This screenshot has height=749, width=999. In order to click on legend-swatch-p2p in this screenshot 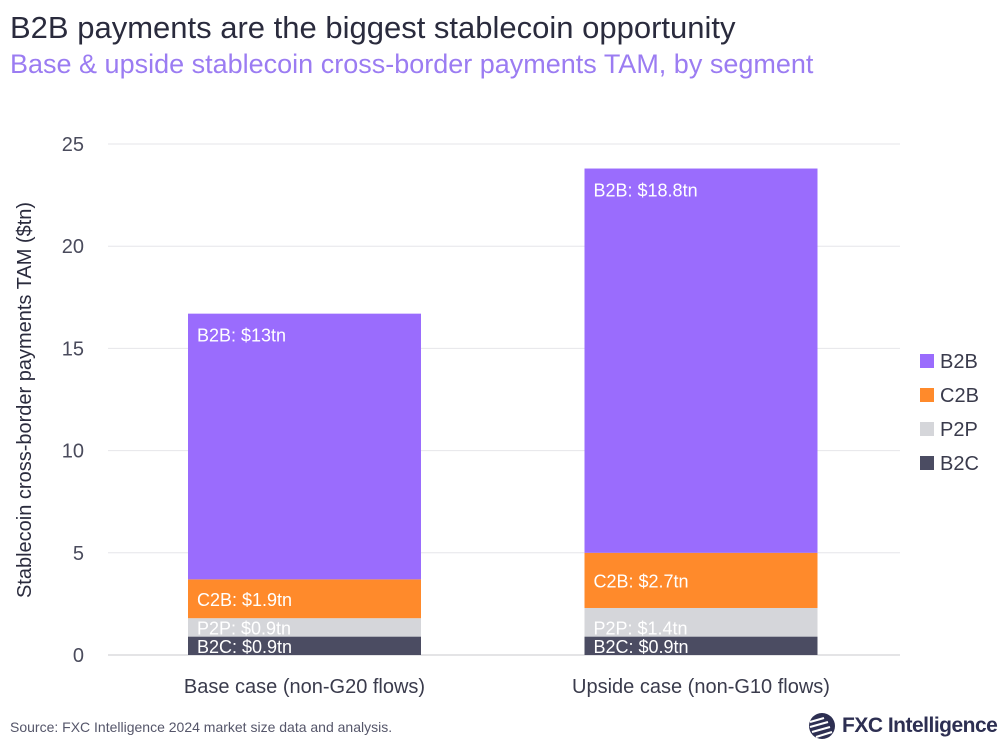, I will do `click(927, 429)`.